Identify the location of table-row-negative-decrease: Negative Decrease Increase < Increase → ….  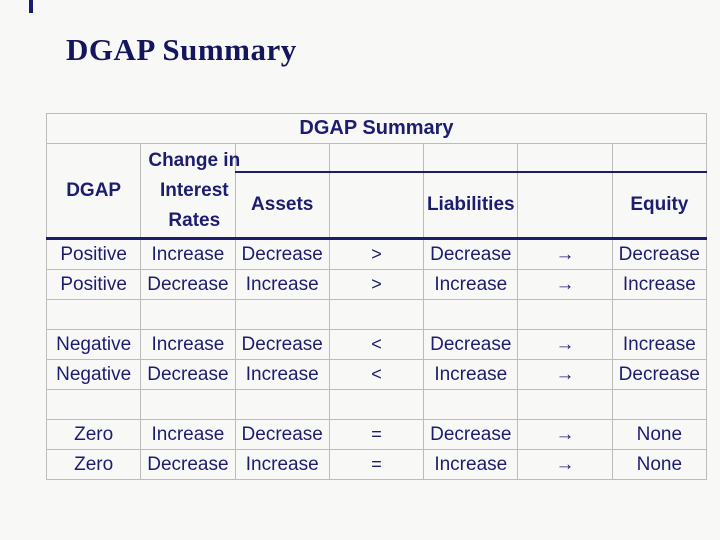
(376, 374).